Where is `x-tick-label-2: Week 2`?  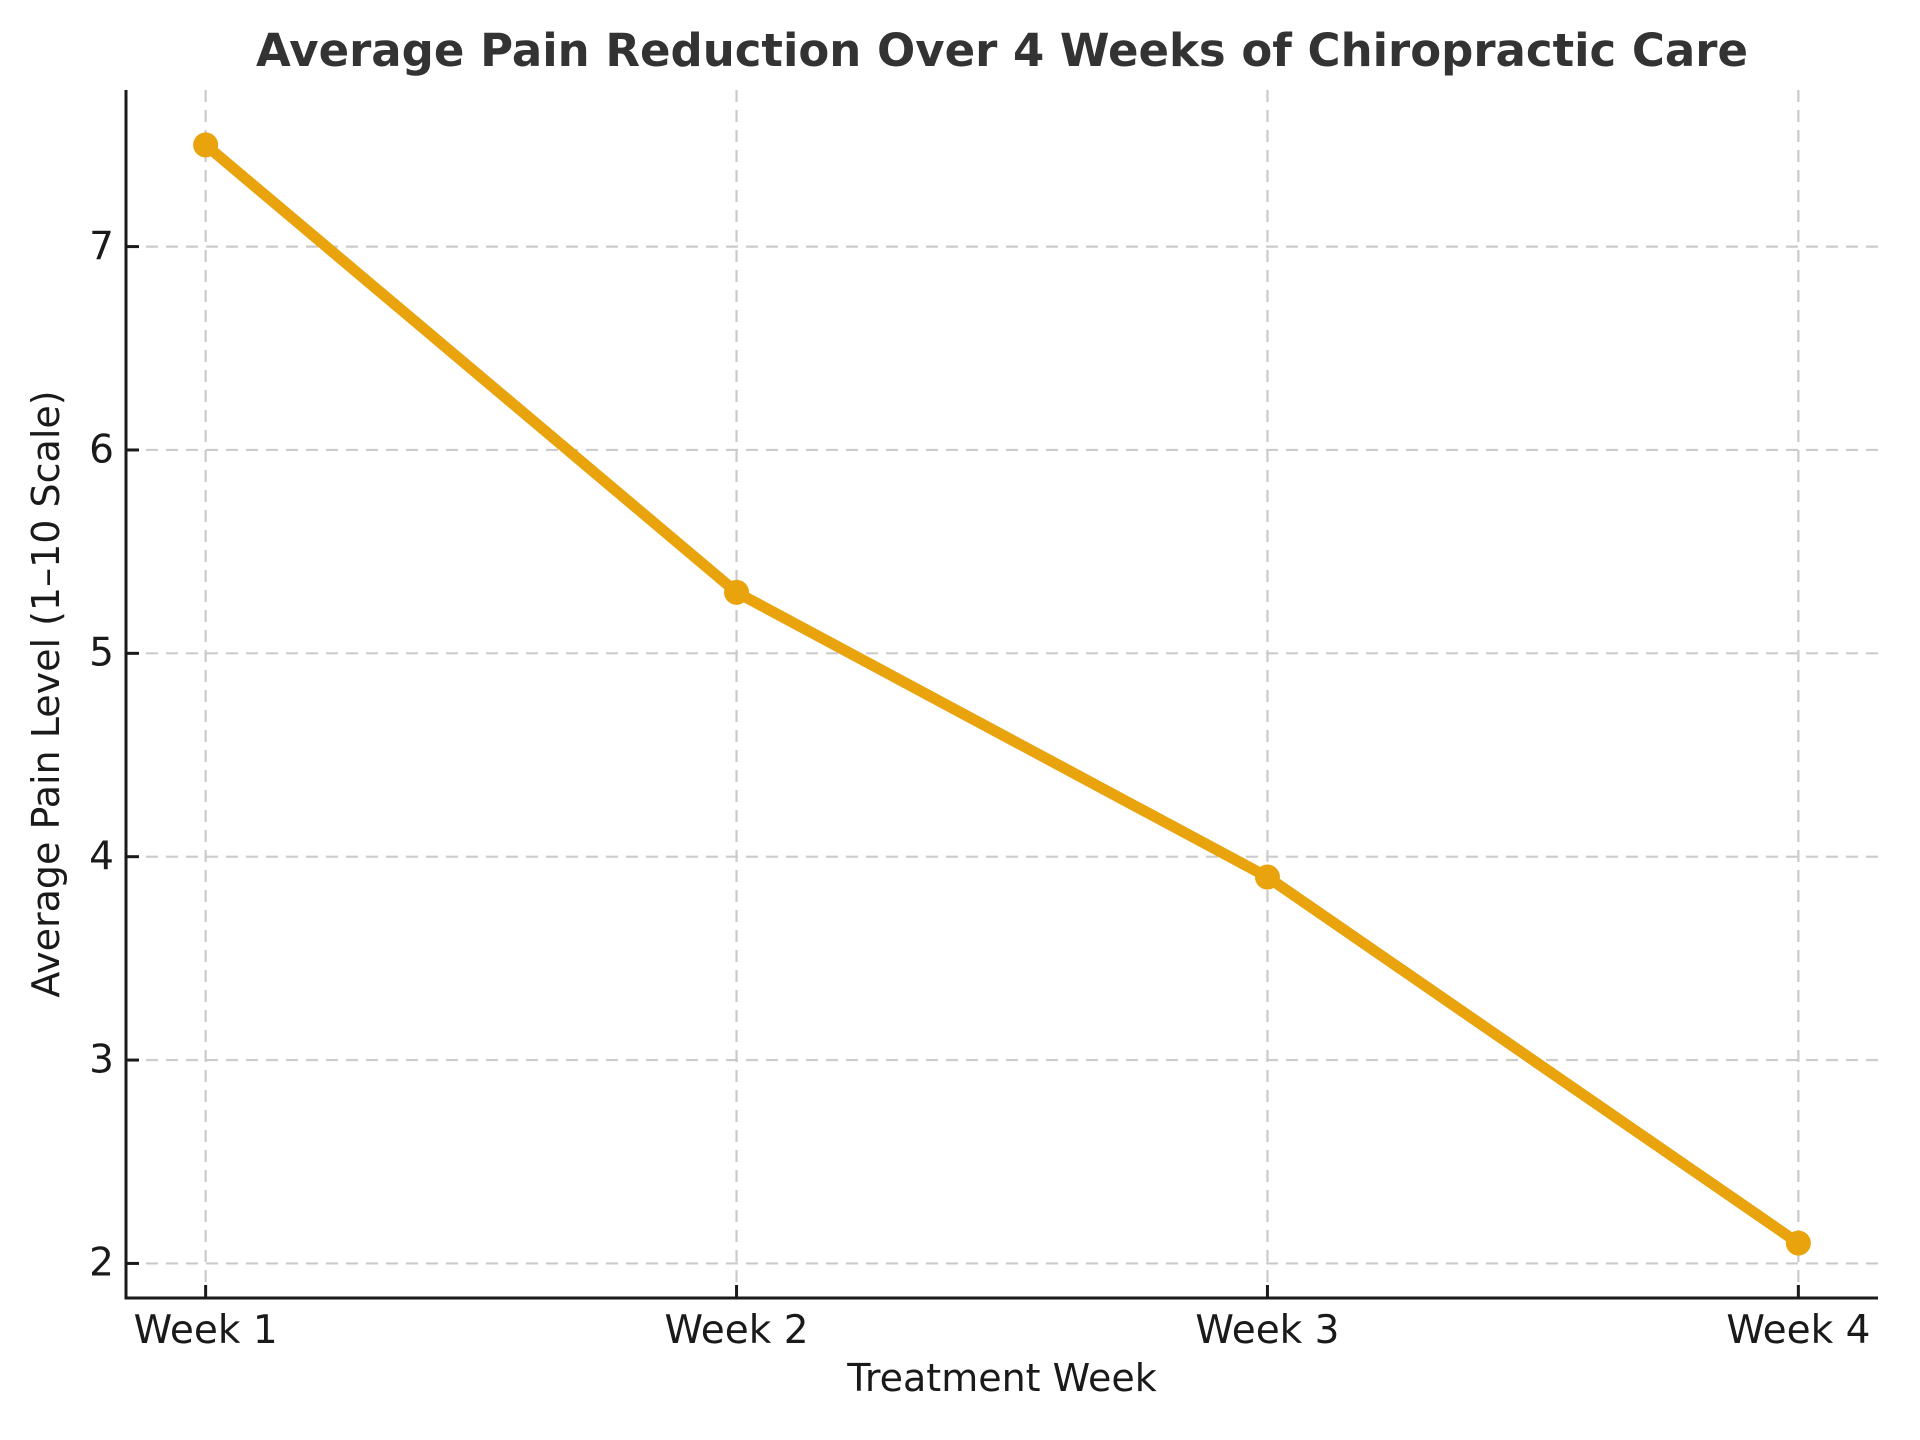
x-tick-label-2: Week 2 is located at coordinates (736, 1330).